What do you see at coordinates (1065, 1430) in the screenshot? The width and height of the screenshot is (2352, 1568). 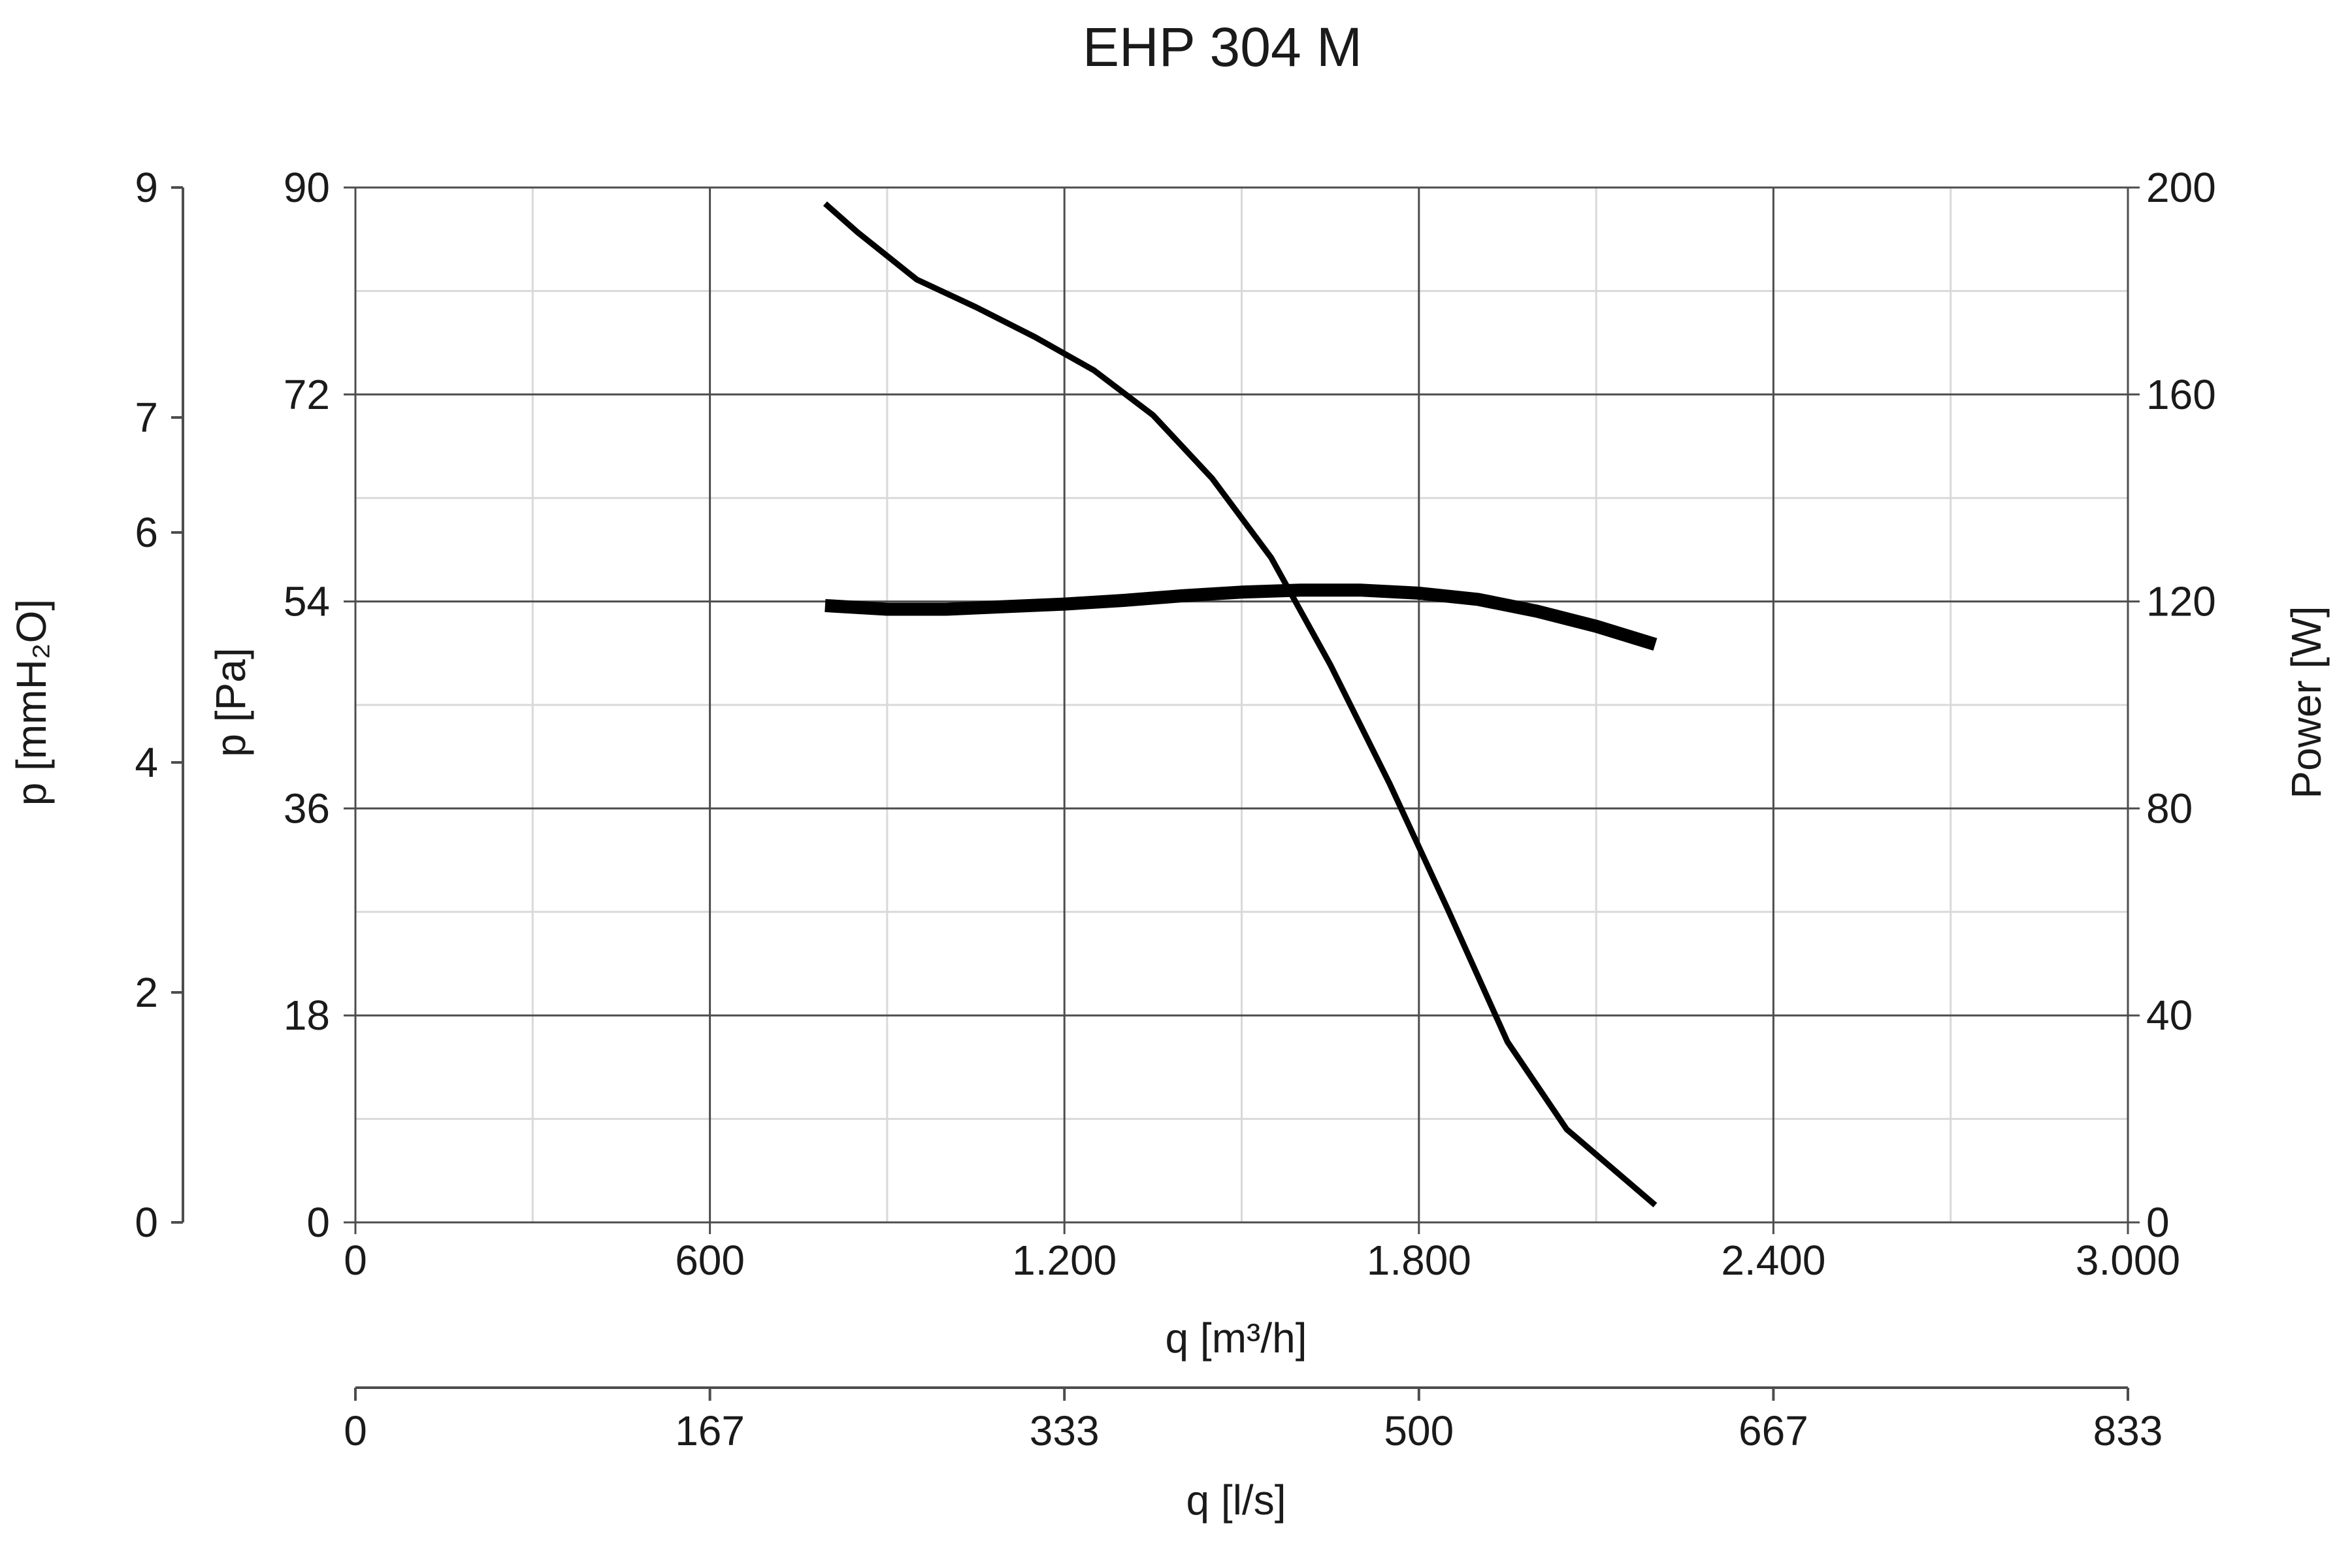 I see `x2-tick-label: 333` at bounding box center [1065, 1430].